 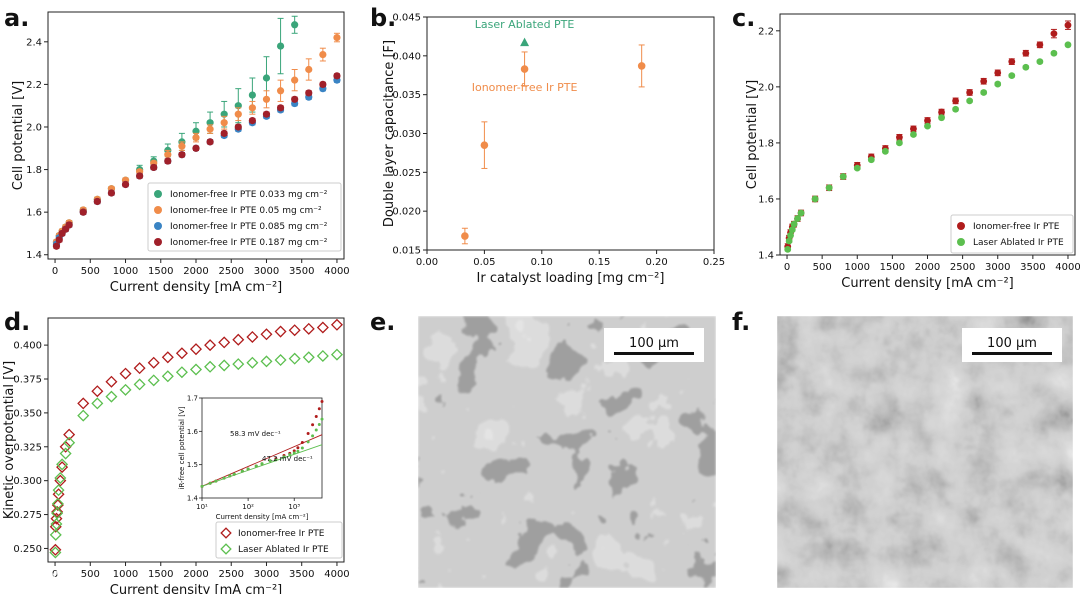 What do you see at coordinates (641, 66) in the screenshot?
I see `b-series1-point` at bounding box center [641, 66].